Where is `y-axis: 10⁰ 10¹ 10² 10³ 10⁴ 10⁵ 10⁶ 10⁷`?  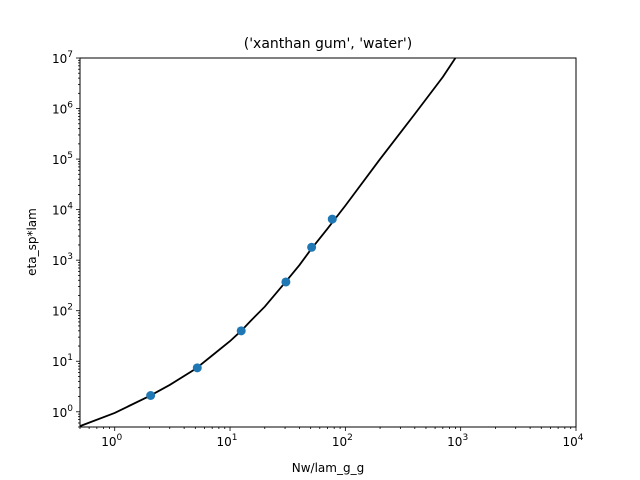 y-axis: 10⁰ 10¹ 10² 10³ 10⁴ 10⁵ 10⁶ 10⁷ is located at coordinates (66, 239).